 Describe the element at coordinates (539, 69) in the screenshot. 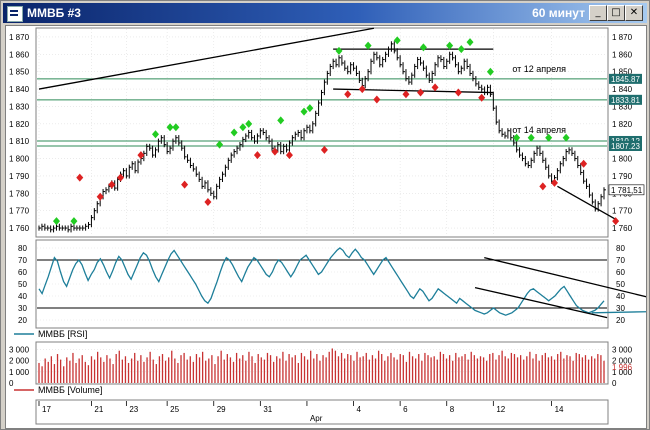

I see `annotation-april-12: от 12 апреля` at that location.